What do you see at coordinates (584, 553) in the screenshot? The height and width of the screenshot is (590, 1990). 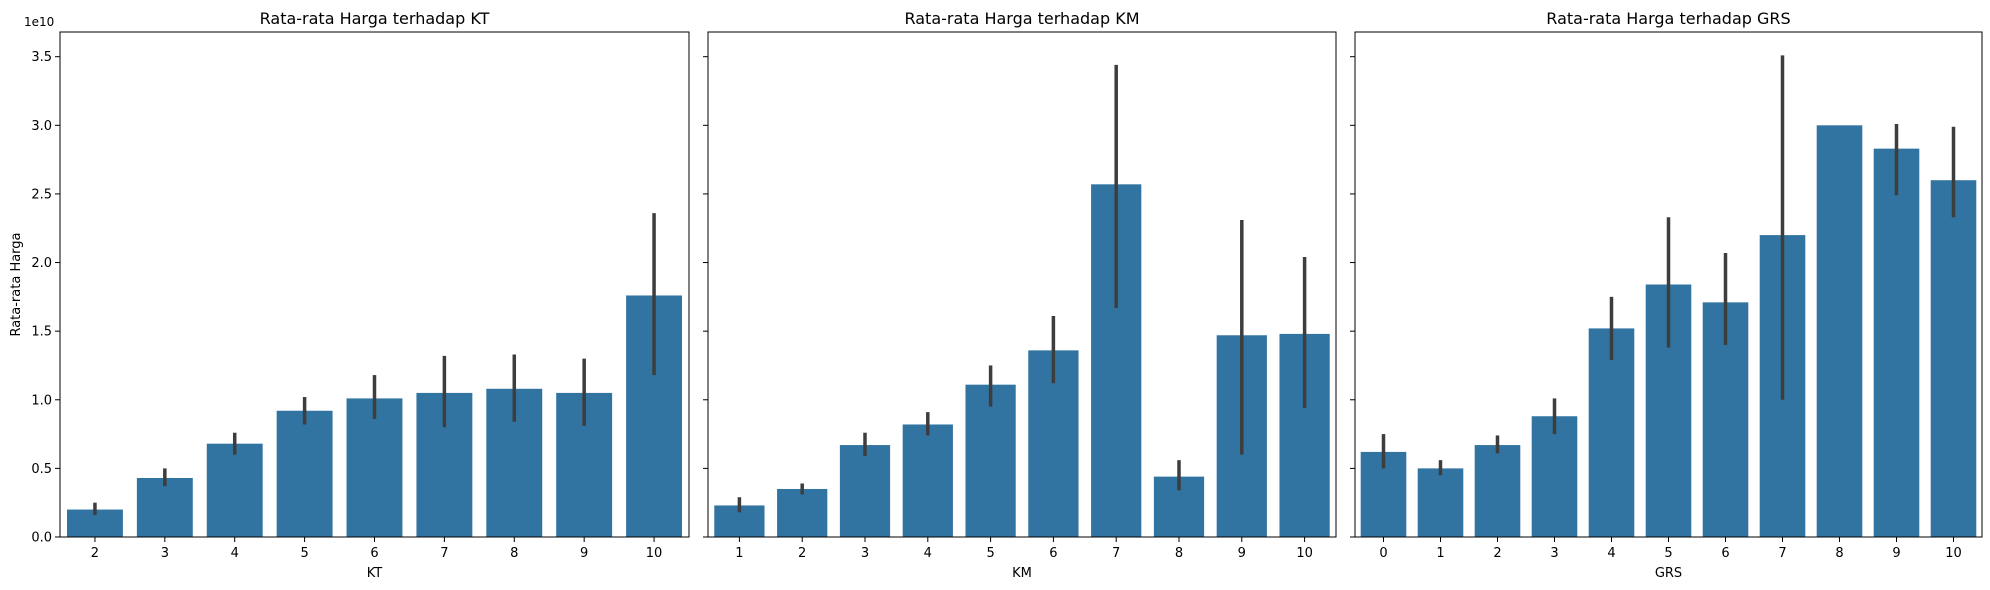 I see `xtick-label-0-7: 9` at bounding box center [584, 553].